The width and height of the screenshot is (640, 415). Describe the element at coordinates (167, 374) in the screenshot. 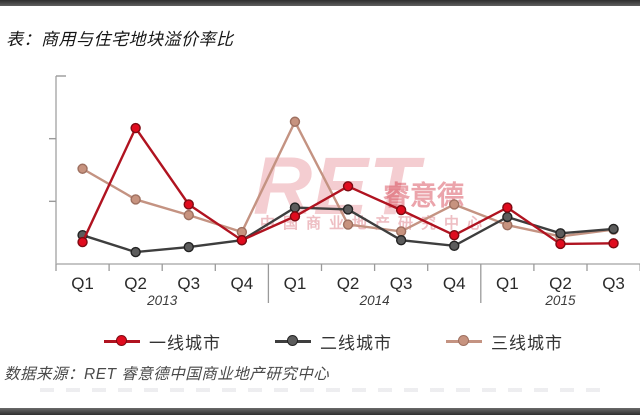

I see `data-source-note: 数据来源：RET 睿意德中国商业地产研究中心` at that location.